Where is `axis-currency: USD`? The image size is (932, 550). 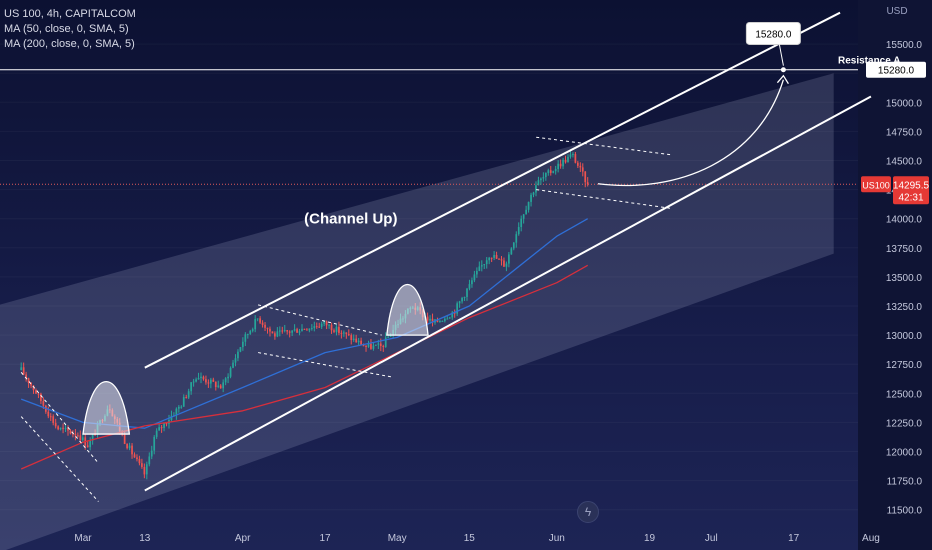 axis-currency: USD is located at coordinates (896, 11).